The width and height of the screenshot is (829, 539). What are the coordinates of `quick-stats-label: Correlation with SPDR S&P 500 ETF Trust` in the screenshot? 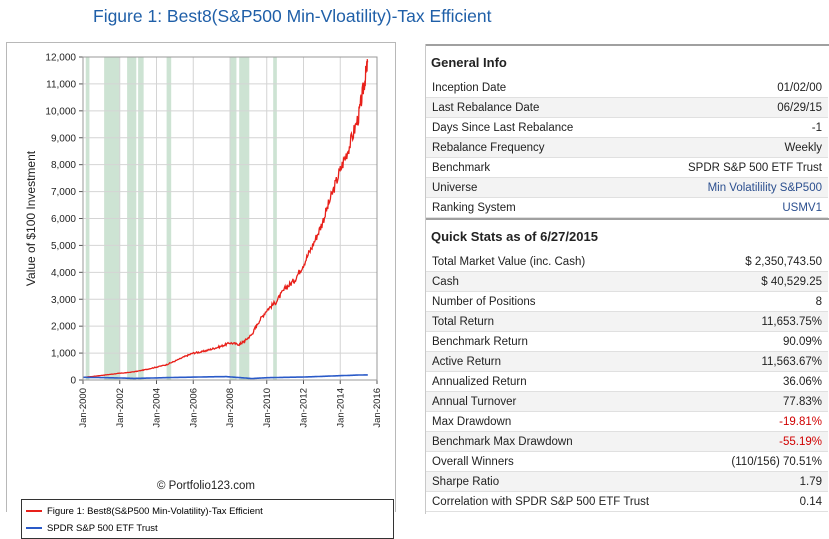 It's located at (541, 502).